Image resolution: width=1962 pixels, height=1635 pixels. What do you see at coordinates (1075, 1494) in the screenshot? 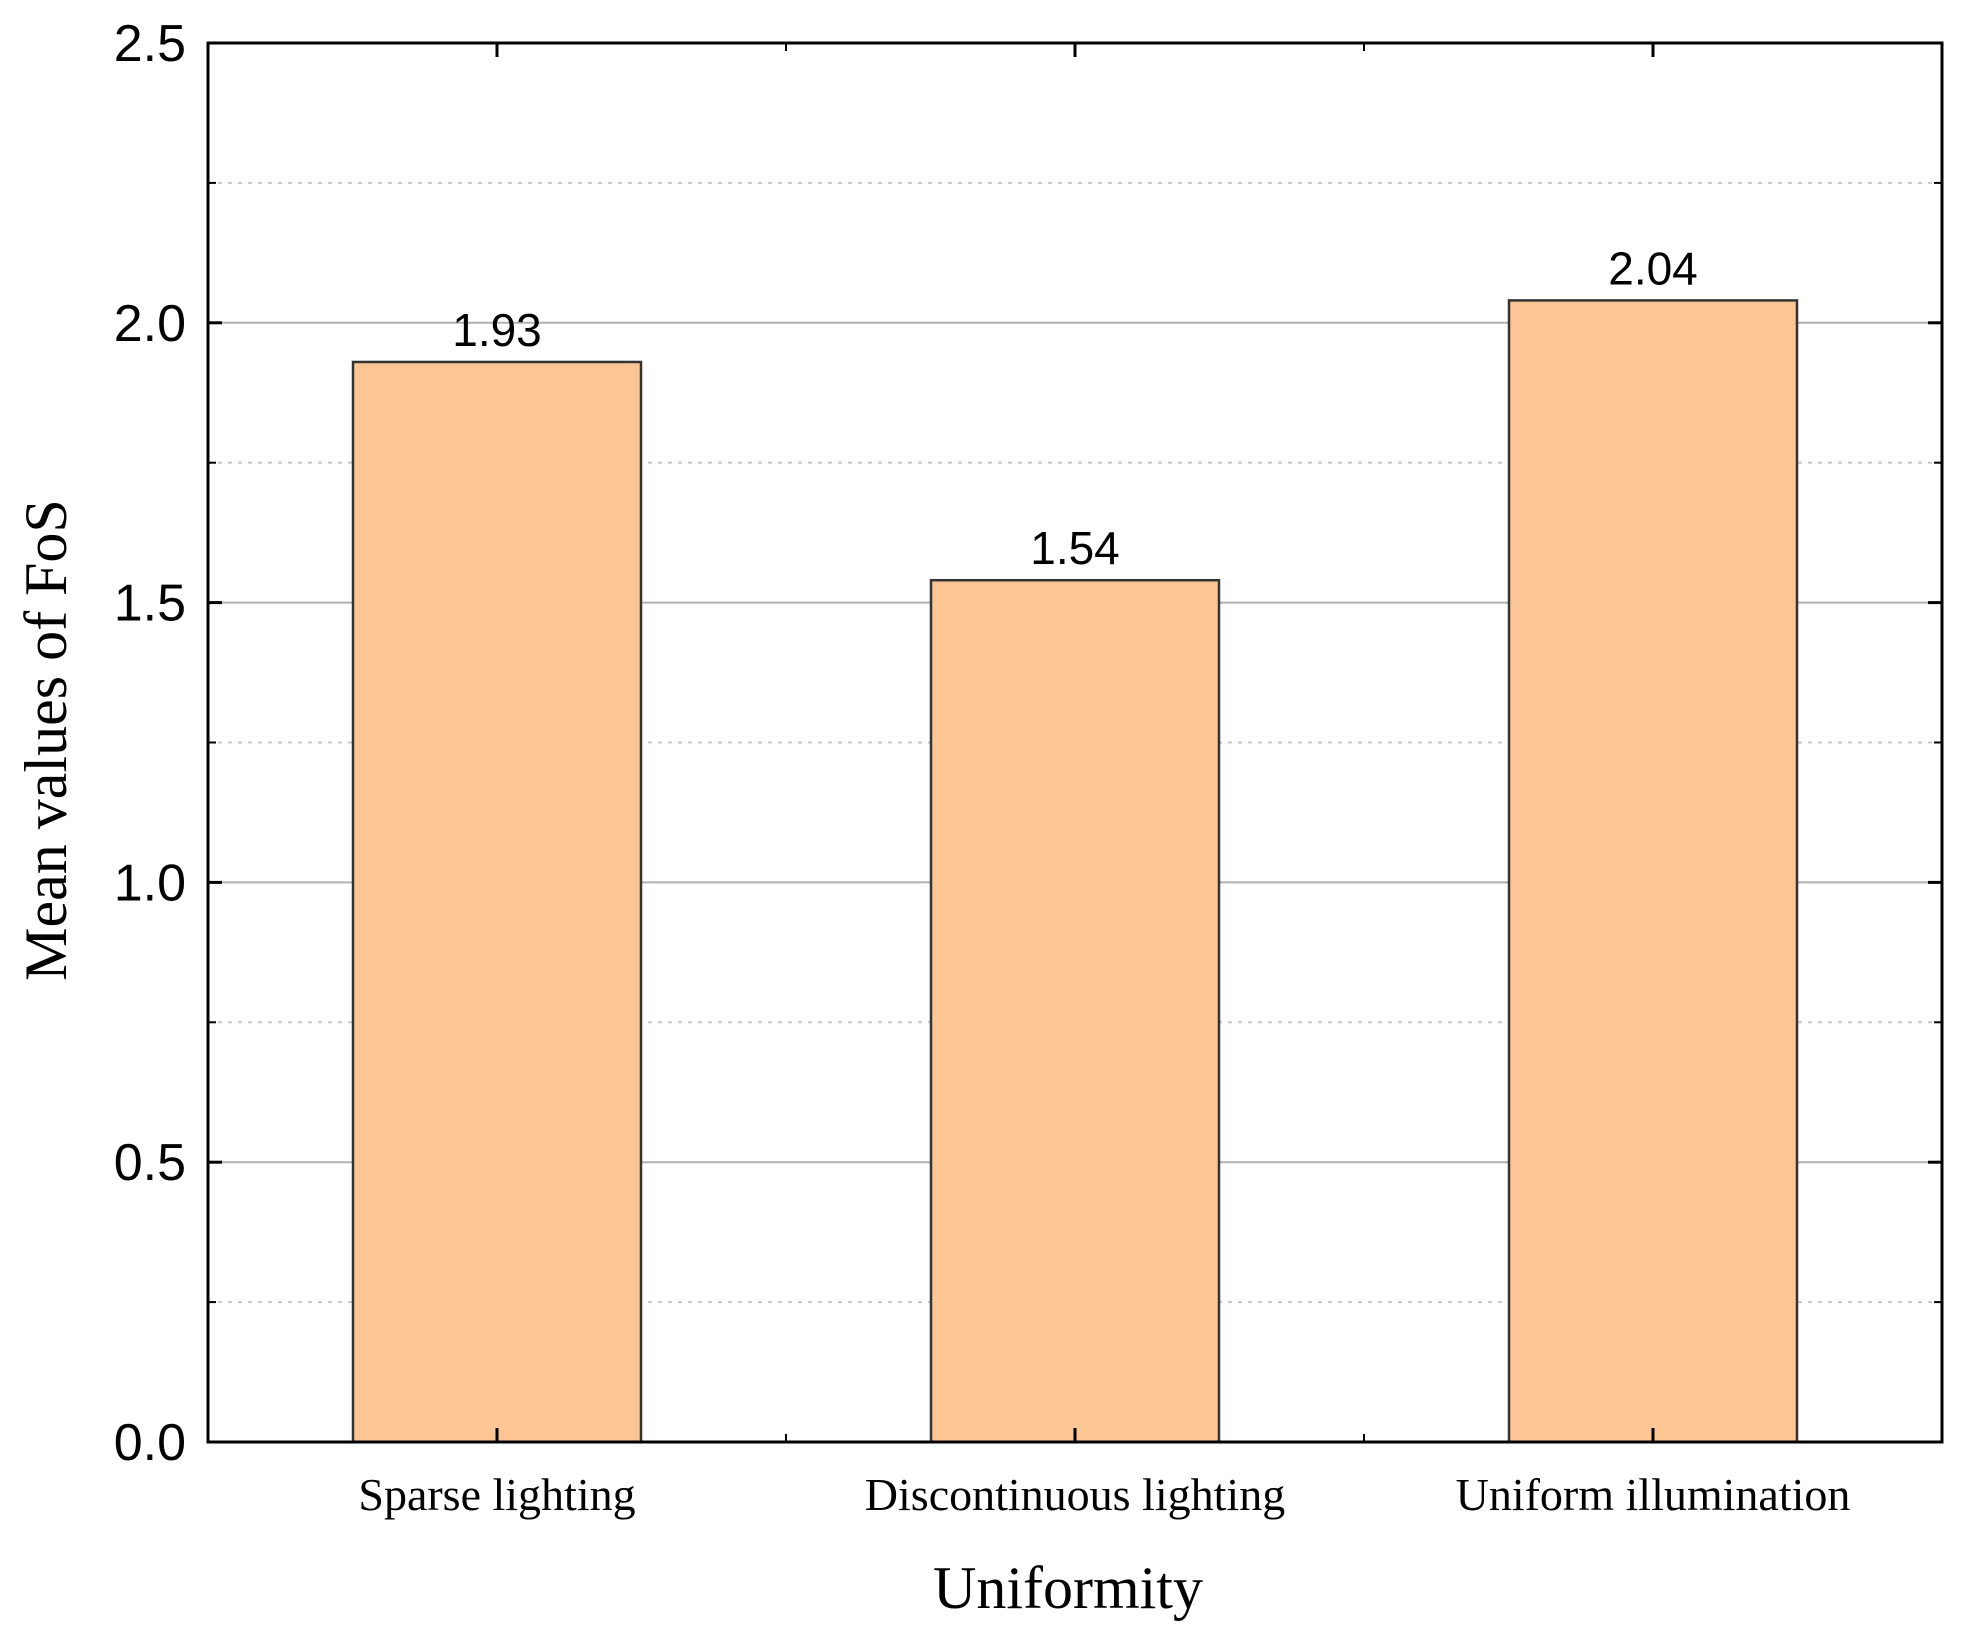
I see `x-tick-label: Discontinuous lighting` at bounding box center [1075, 1494].